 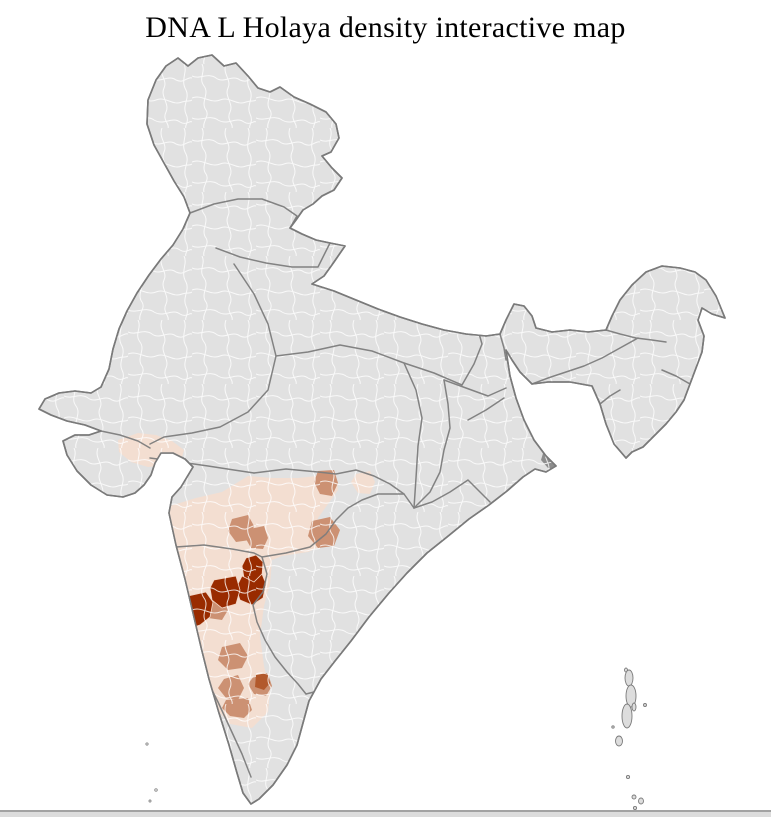 I want to click on lakshadweep-islands, so click(x=151, y=772).